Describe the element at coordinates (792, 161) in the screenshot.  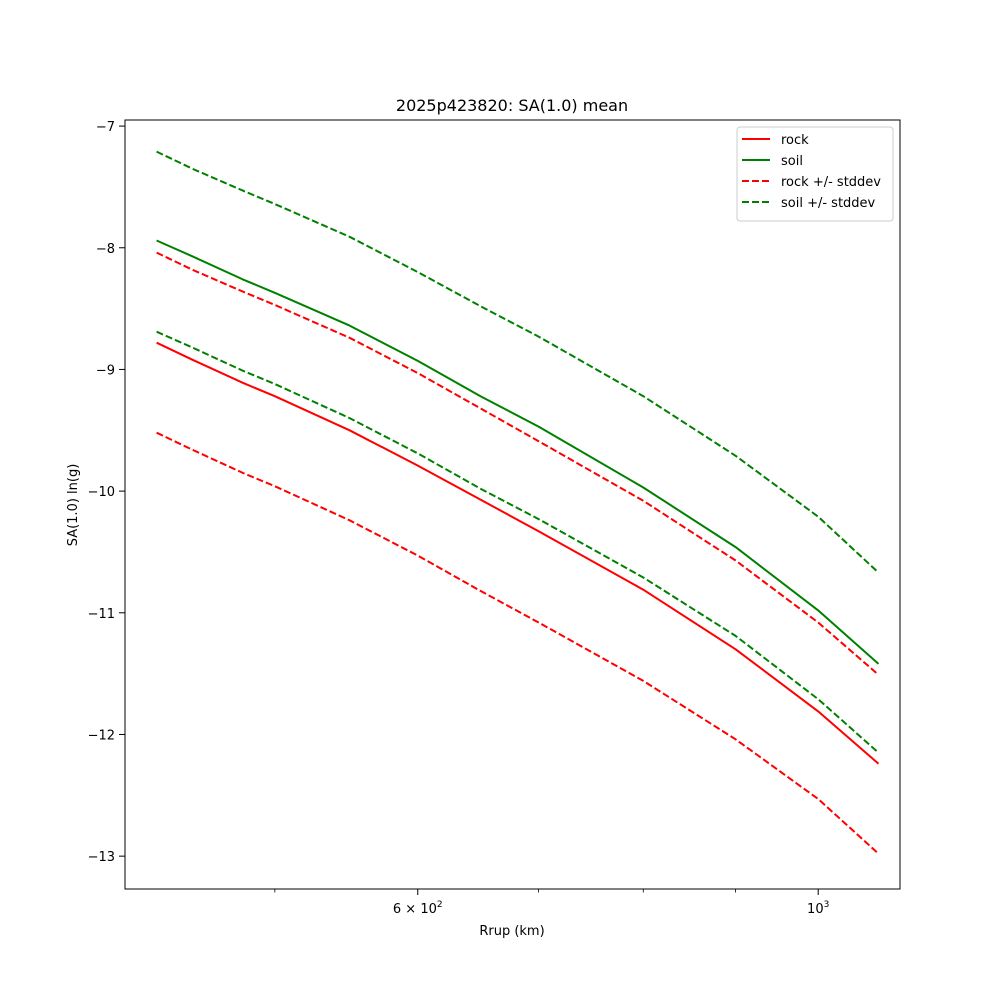
I see `legend-label-1: soil` at that location.